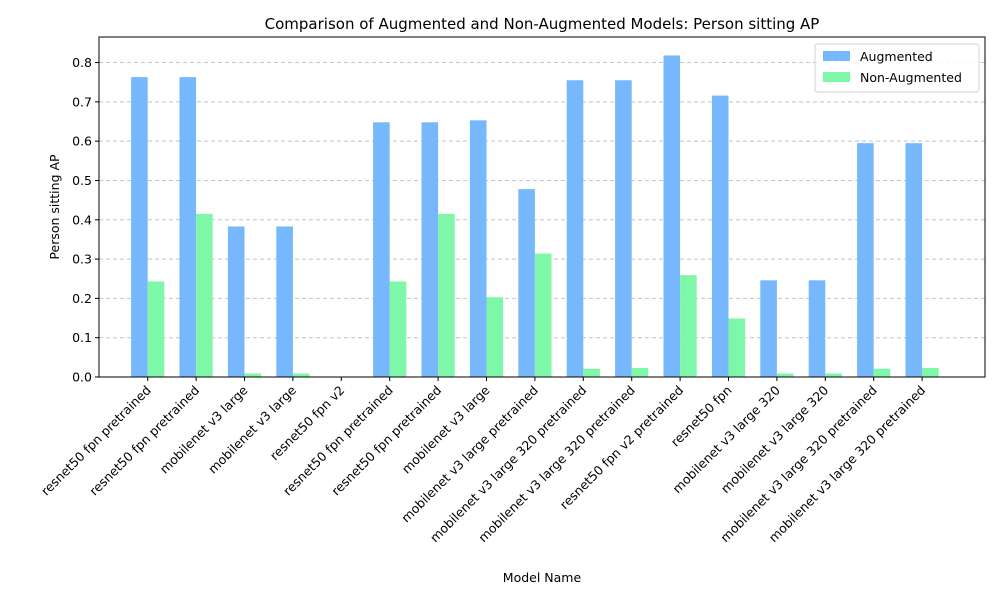 Image resolution: width=1000 pixels, height=600 pixels. What do you see at coordinates (82, 298) in the screenshot?
I see `y-tick-label: 0.2` at bounding box center [82, 298].